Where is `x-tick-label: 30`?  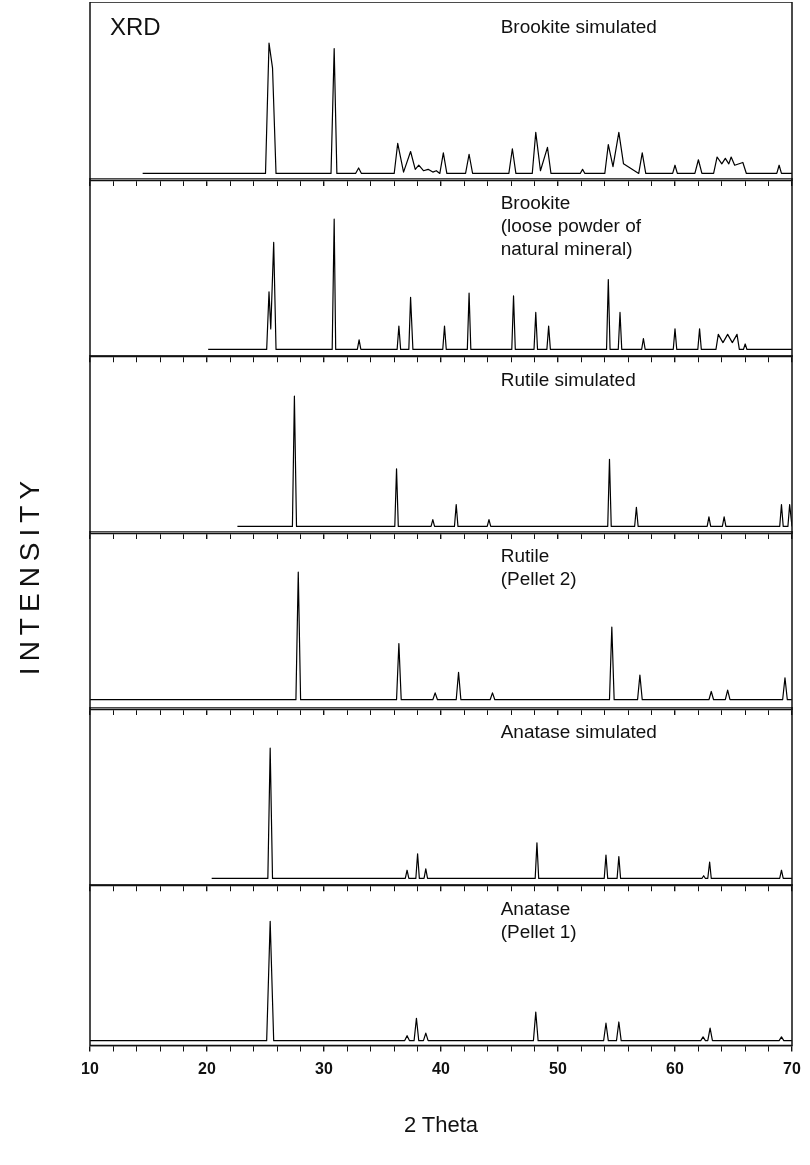 x-tick-label: 30 is located at coordinates (324, 1068).